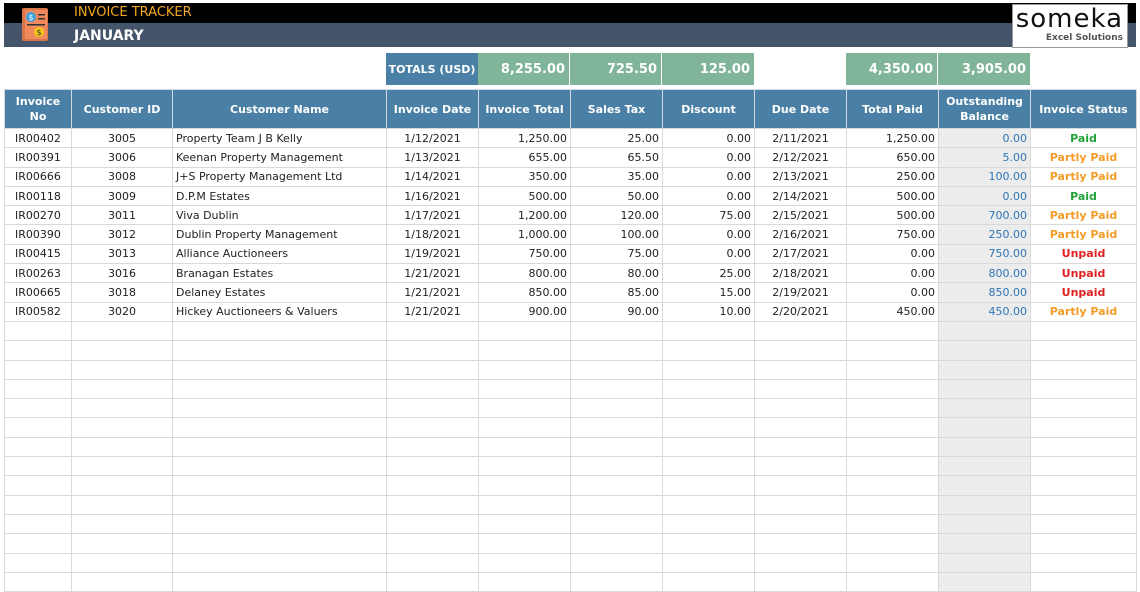 The width and height of the screenshot is (1140, 592). Describe the element at coordinates (38, 138) in the screenshot. I see `table-cell: IR00402` at that location.